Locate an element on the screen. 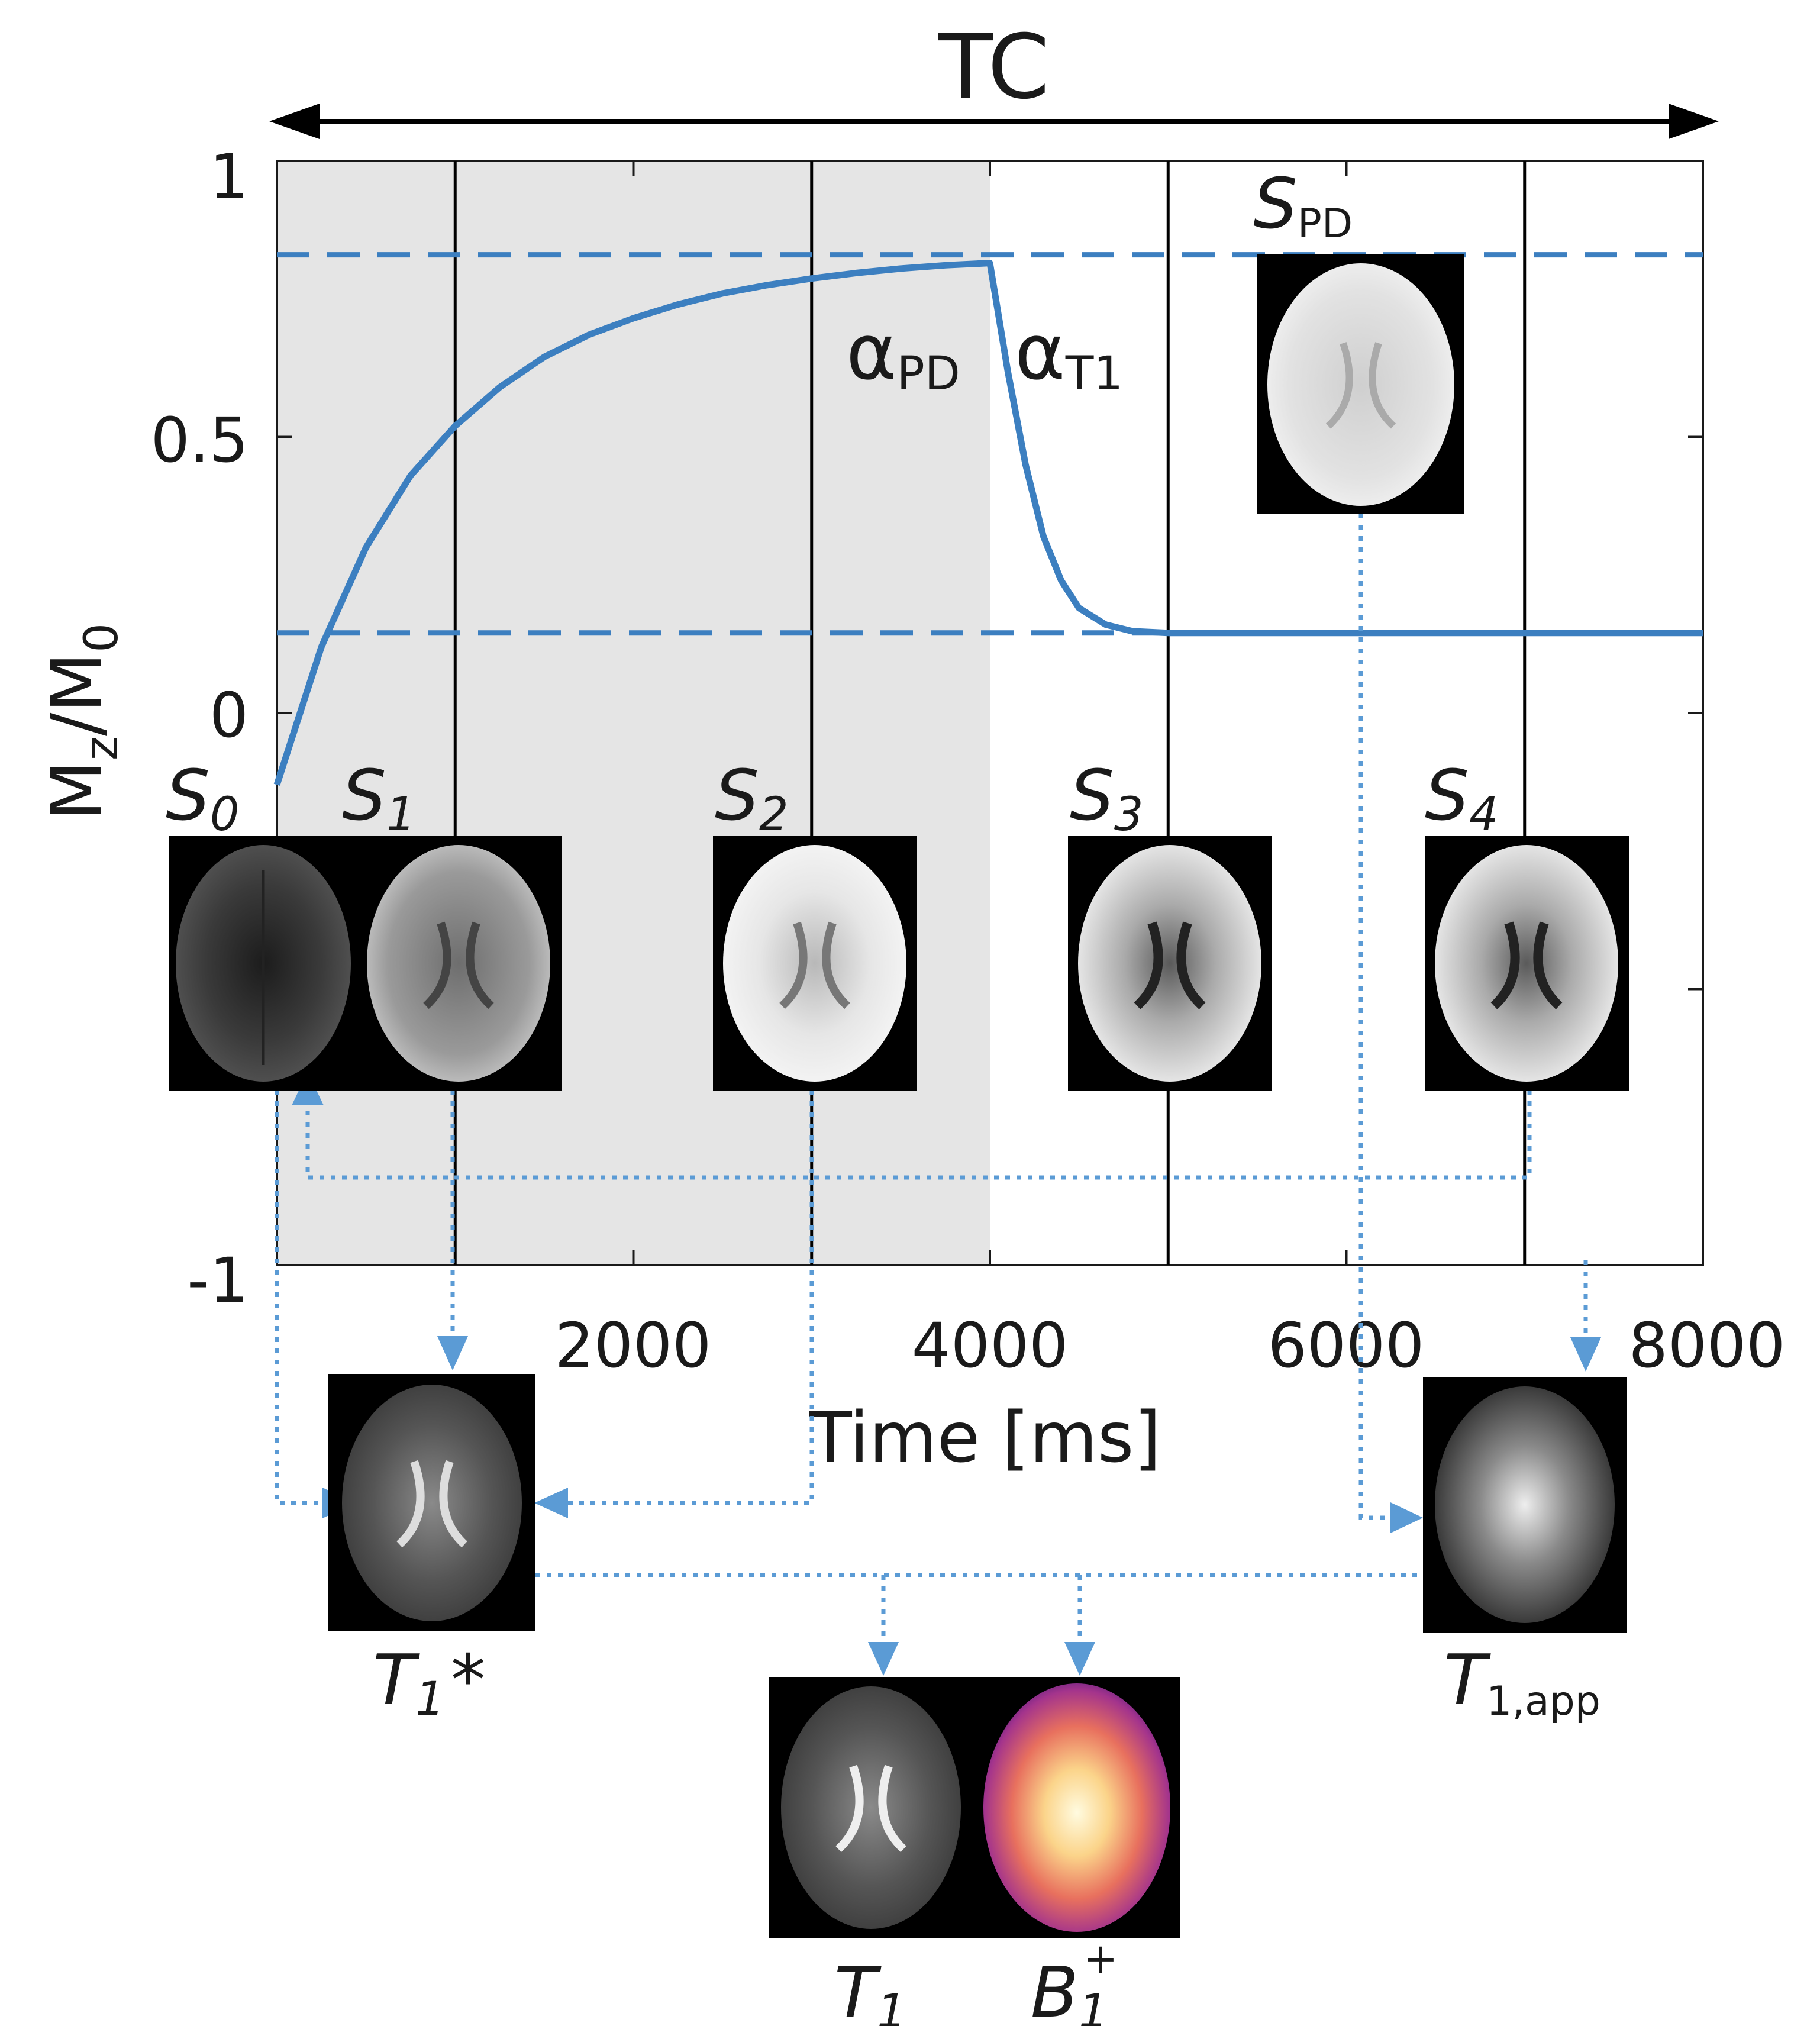  tc-arrow is located at coordinates (994, 121).